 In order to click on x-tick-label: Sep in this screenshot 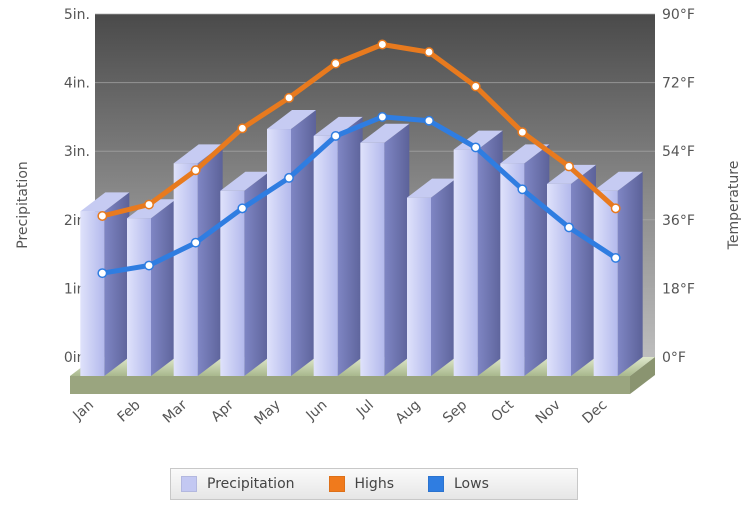, I will do `click(455, 412)`.